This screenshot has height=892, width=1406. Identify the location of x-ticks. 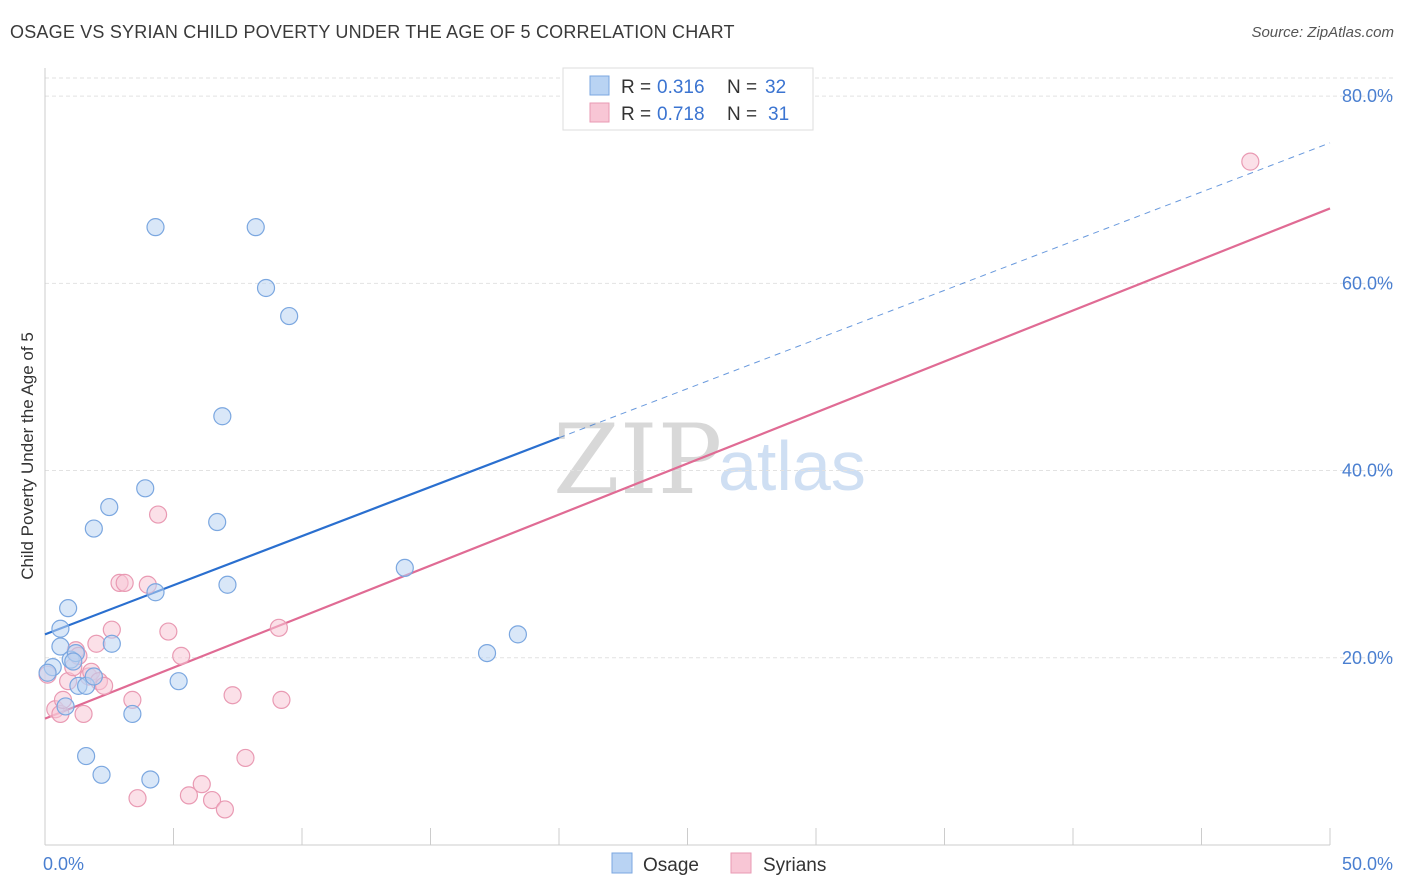
(687, 836).